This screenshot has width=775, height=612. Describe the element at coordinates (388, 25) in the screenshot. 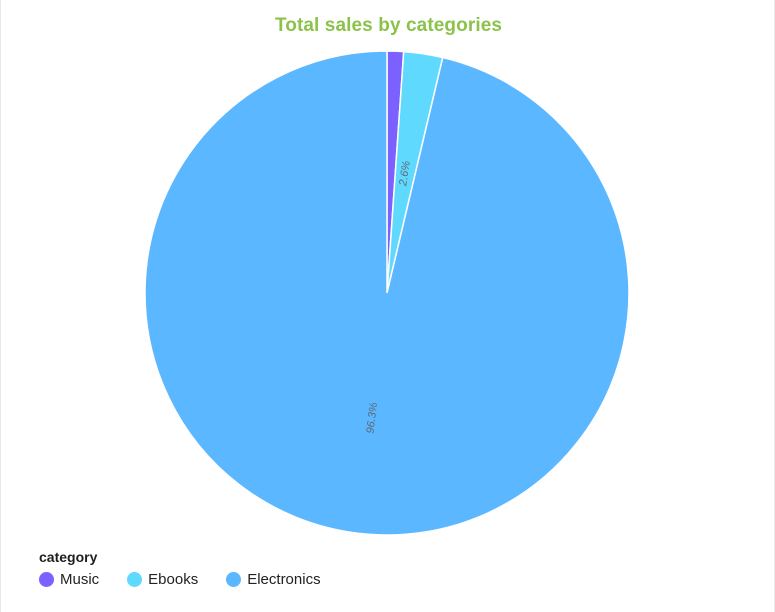

I see `chart-title: Total sales by categories` at that location.